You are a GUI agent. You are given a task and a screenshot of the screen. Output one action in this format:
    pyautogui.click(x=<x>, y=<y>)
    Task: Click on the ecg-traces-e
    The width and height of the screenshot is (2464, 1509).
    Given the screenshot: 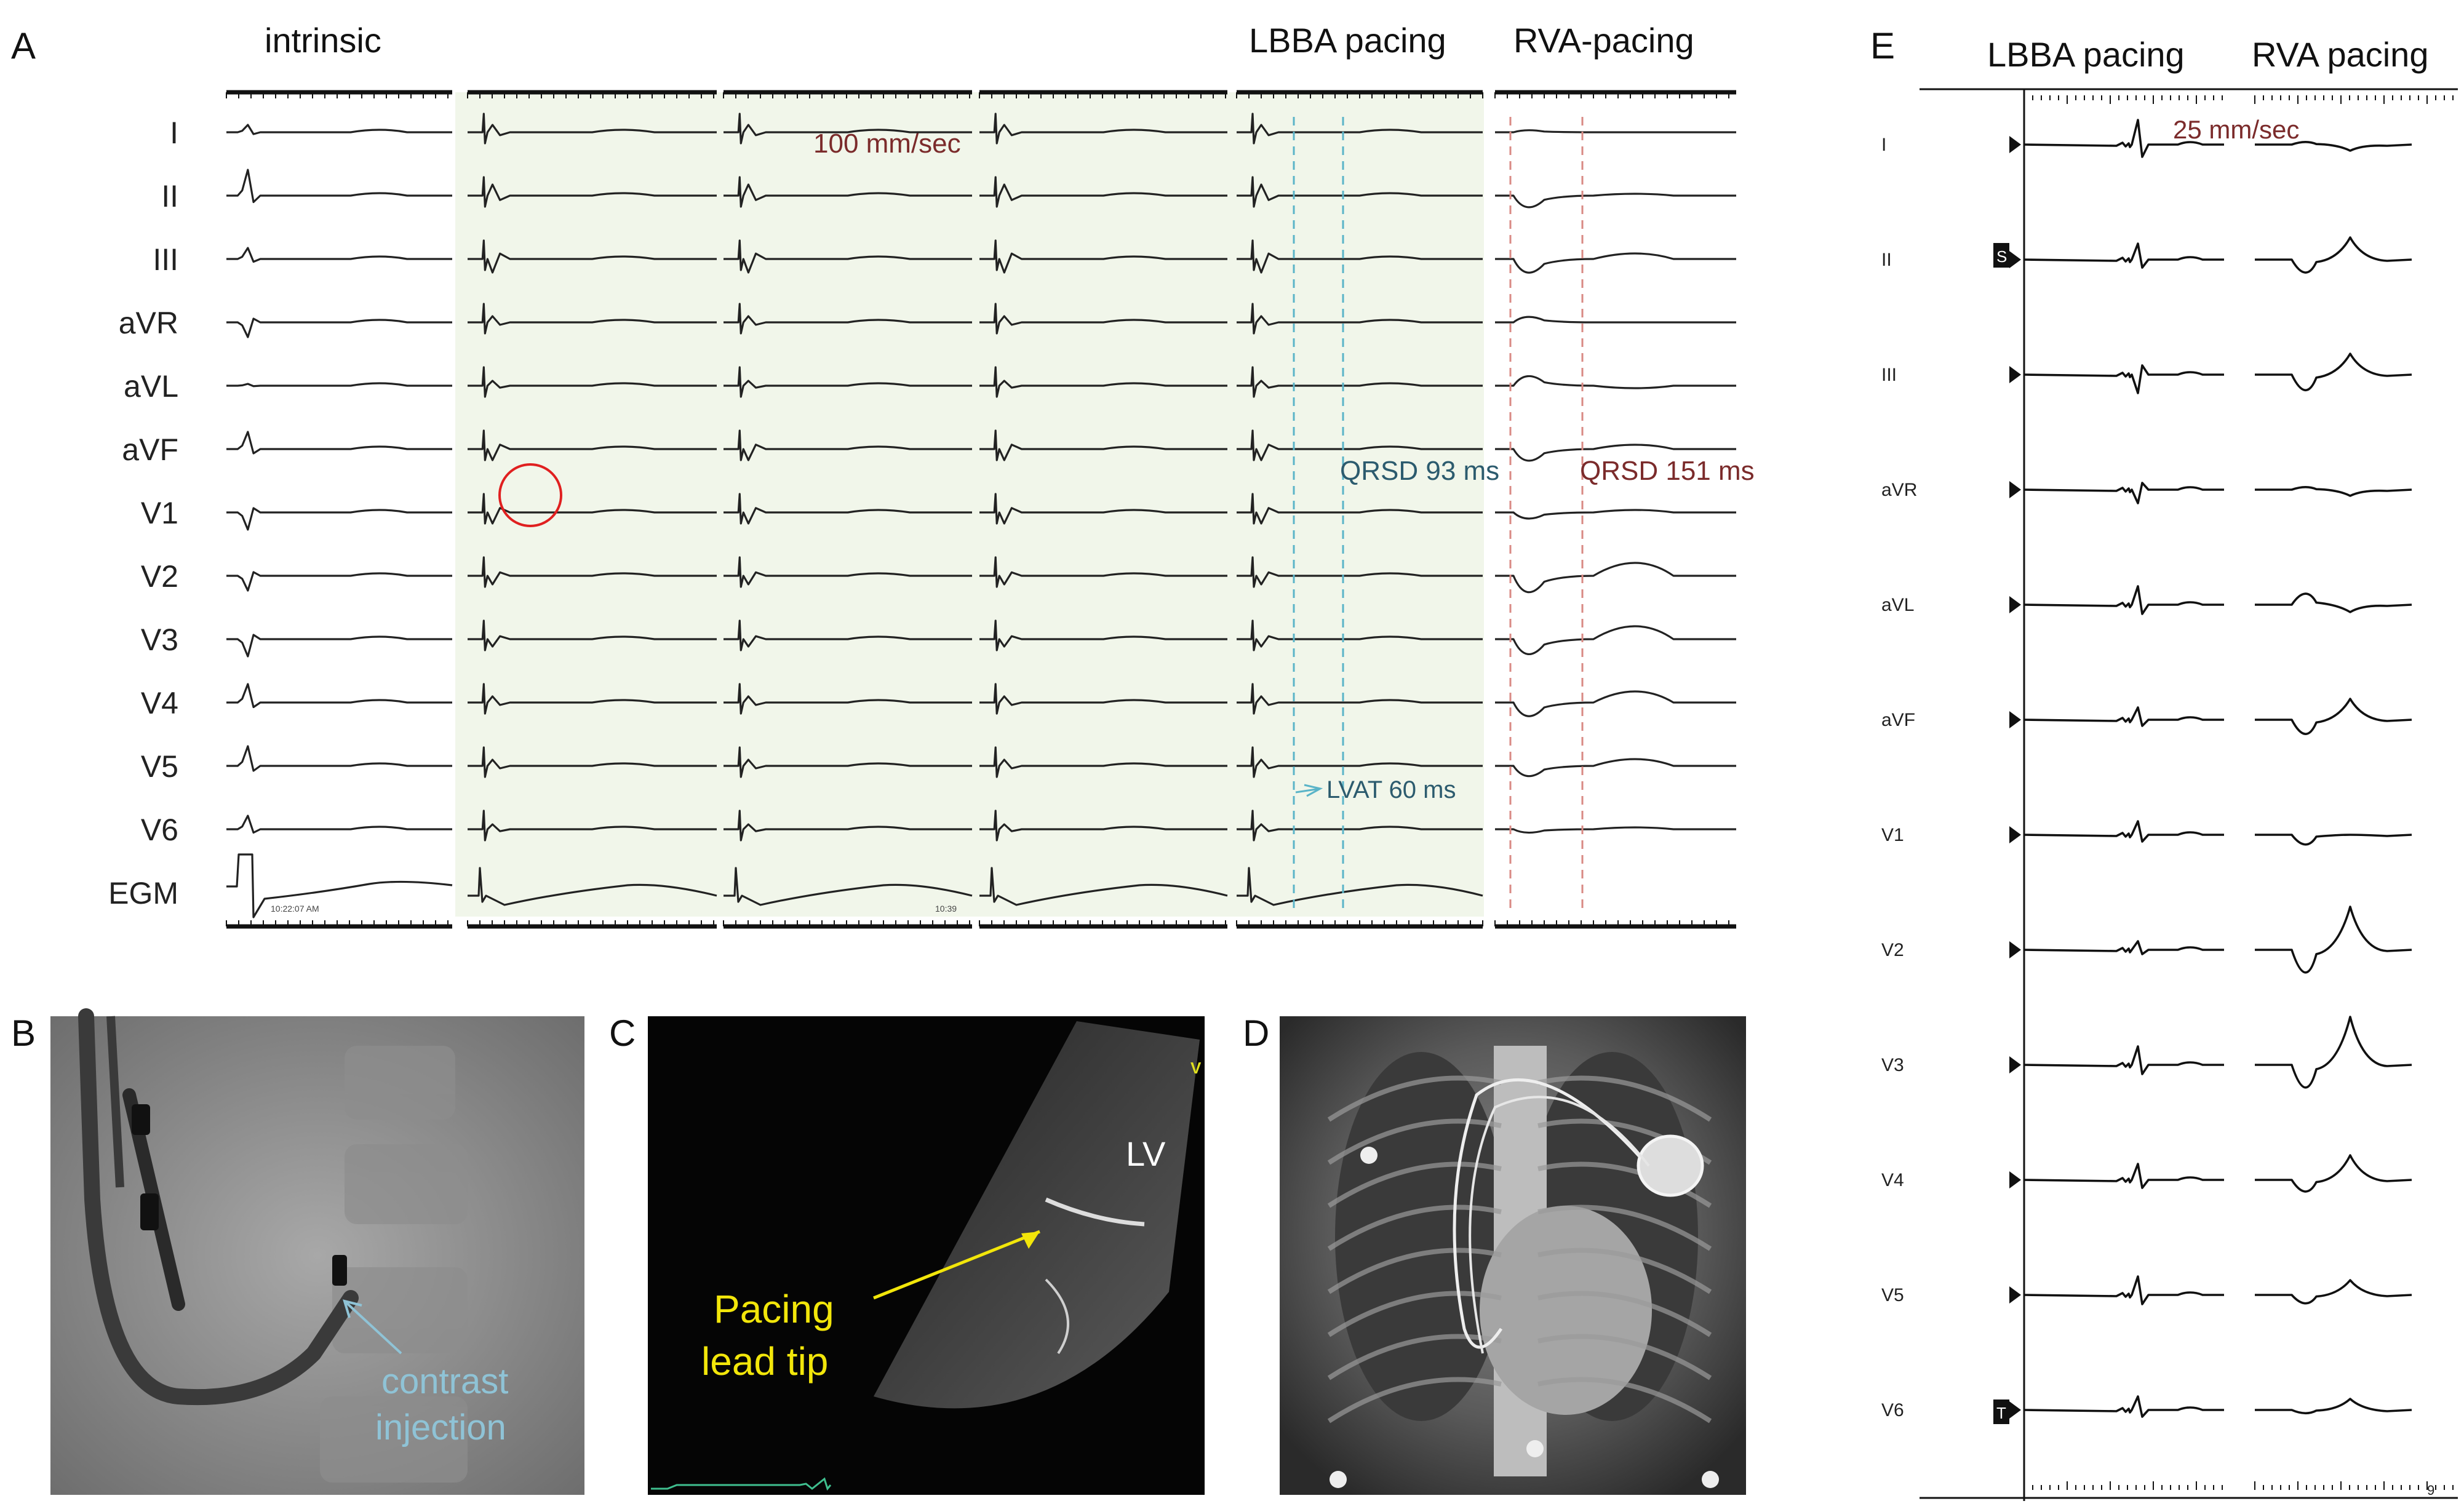 What is the action you would take?
    pyautogui.click(x=2217, y=768)
    